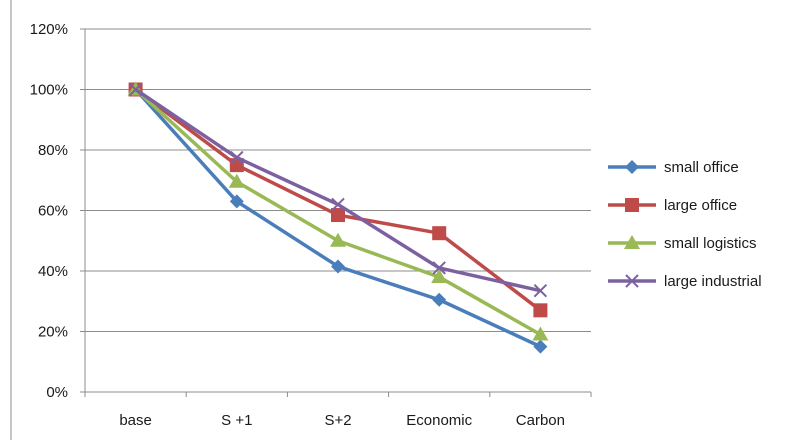 The width and height of the screenshot is (790, 440). I want to click on legend-label: small logistics, so click(710, 243).